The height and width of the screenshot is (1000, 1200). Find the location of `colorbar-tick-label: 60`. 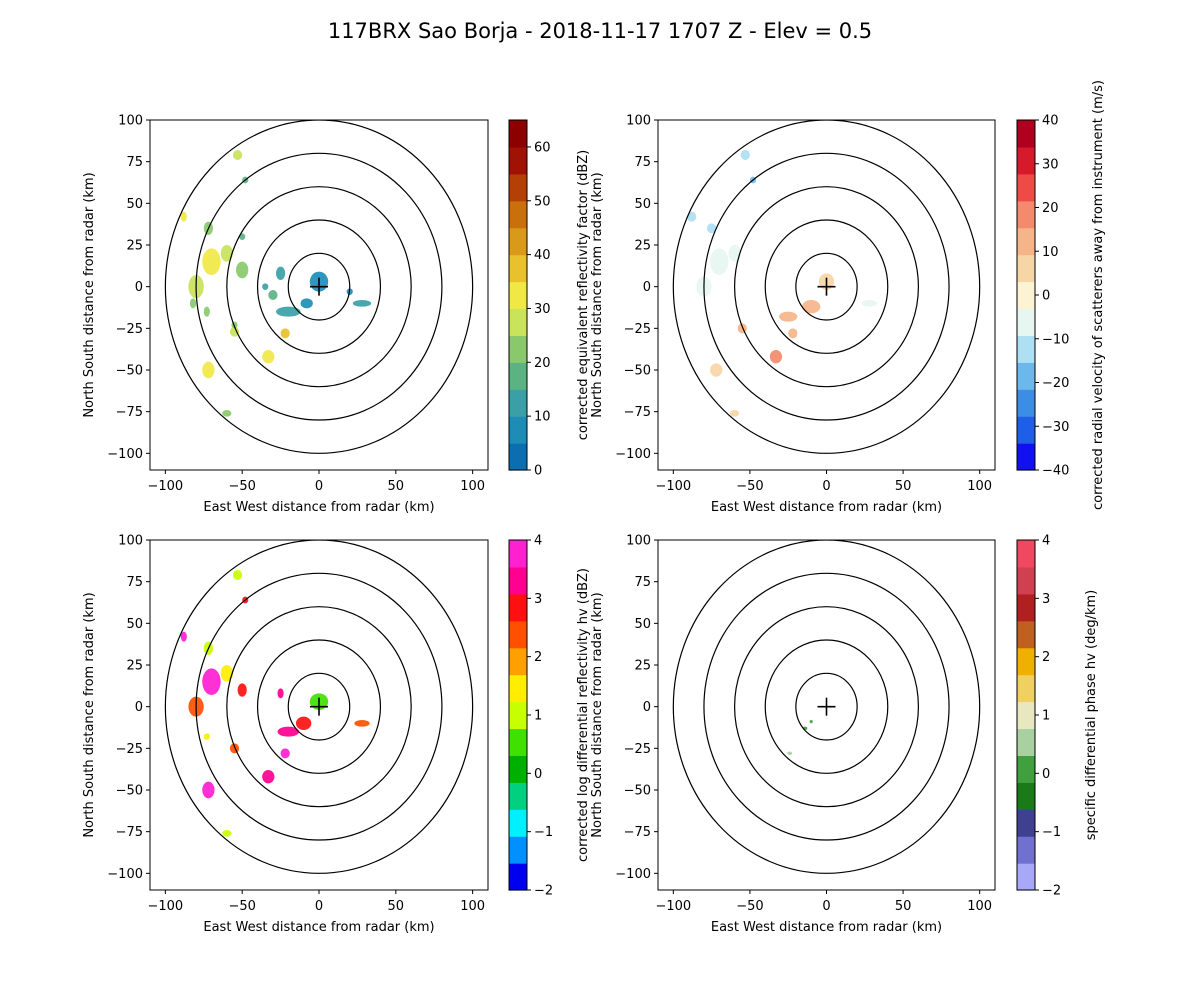

colorbar-tick-label: 60 is located at coordinates (542, 147).